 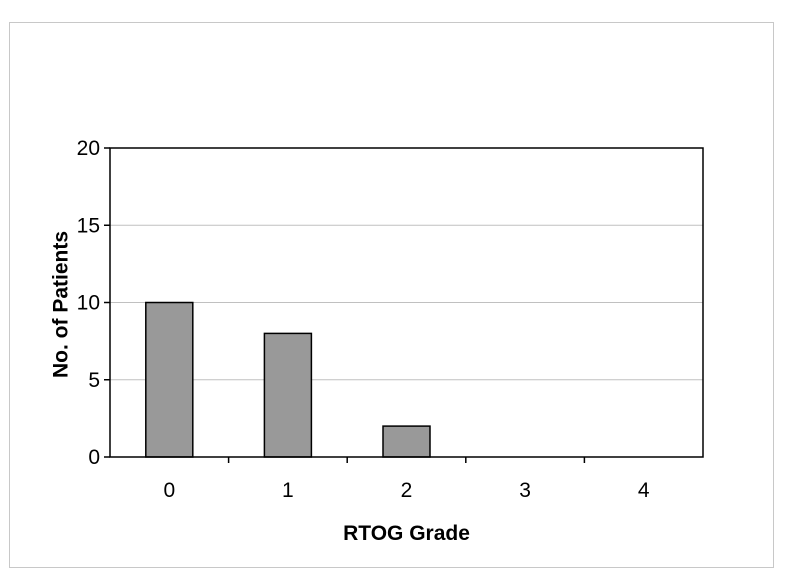 I want to click on x-tick-label: 0, so click(x=169, y=490).